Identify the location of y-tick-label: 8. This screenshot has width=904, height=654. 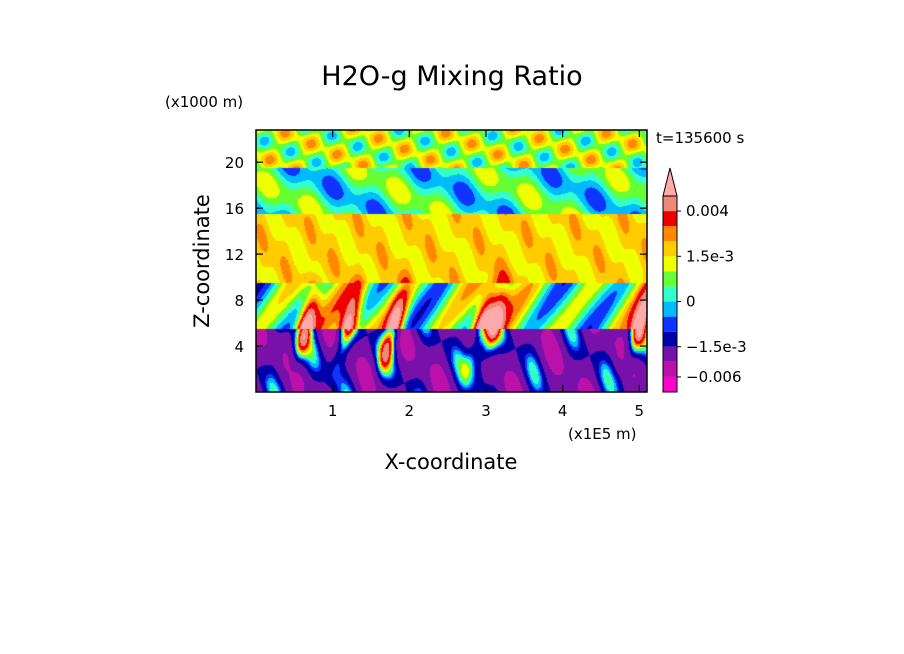
(239, 301).